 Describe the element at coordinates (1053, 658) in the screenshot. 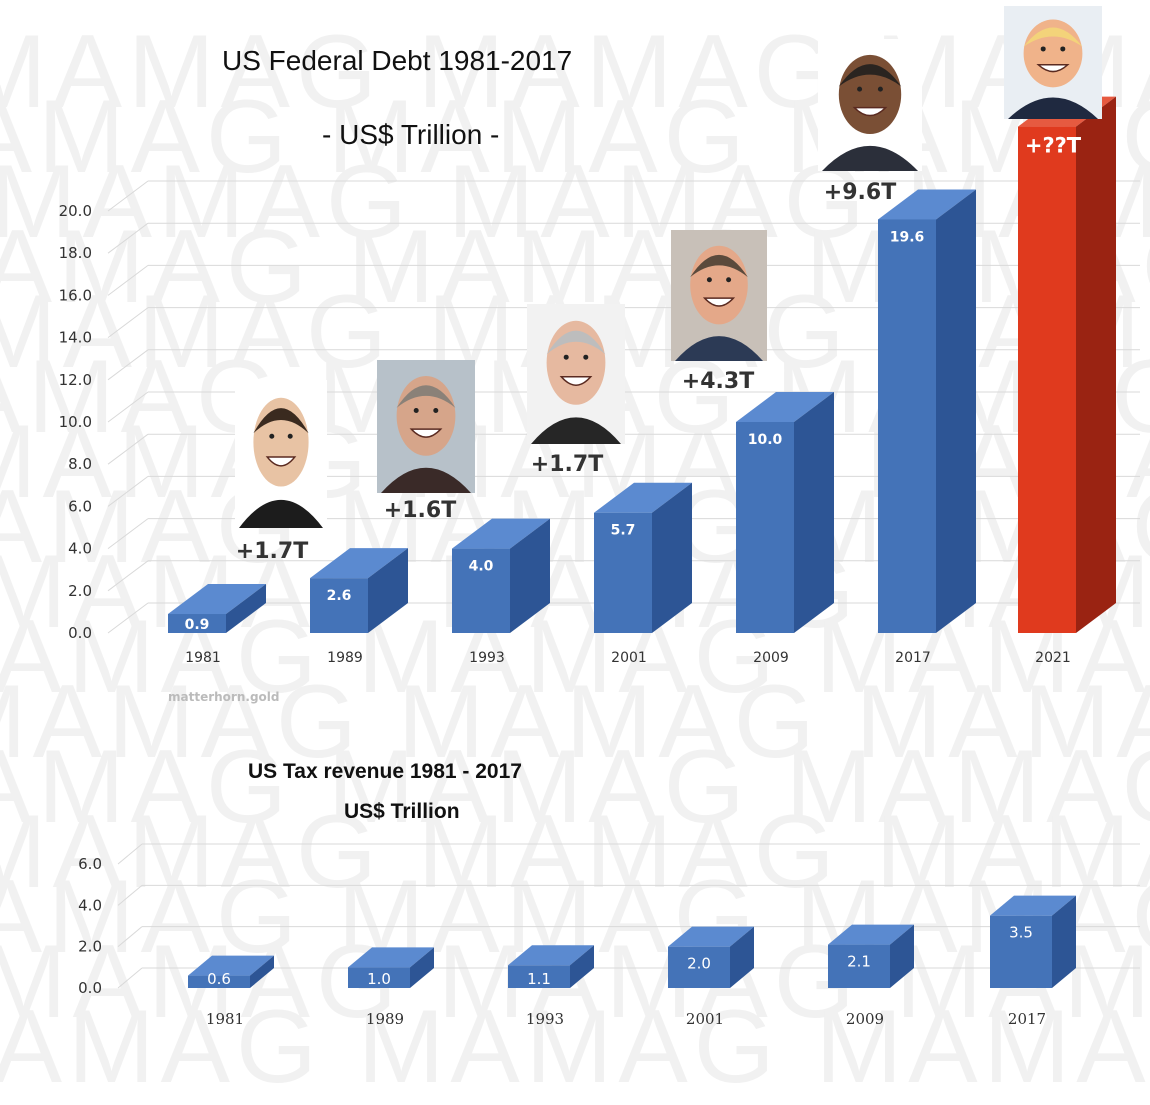

I see `x-tick-label: 2021` at that location.